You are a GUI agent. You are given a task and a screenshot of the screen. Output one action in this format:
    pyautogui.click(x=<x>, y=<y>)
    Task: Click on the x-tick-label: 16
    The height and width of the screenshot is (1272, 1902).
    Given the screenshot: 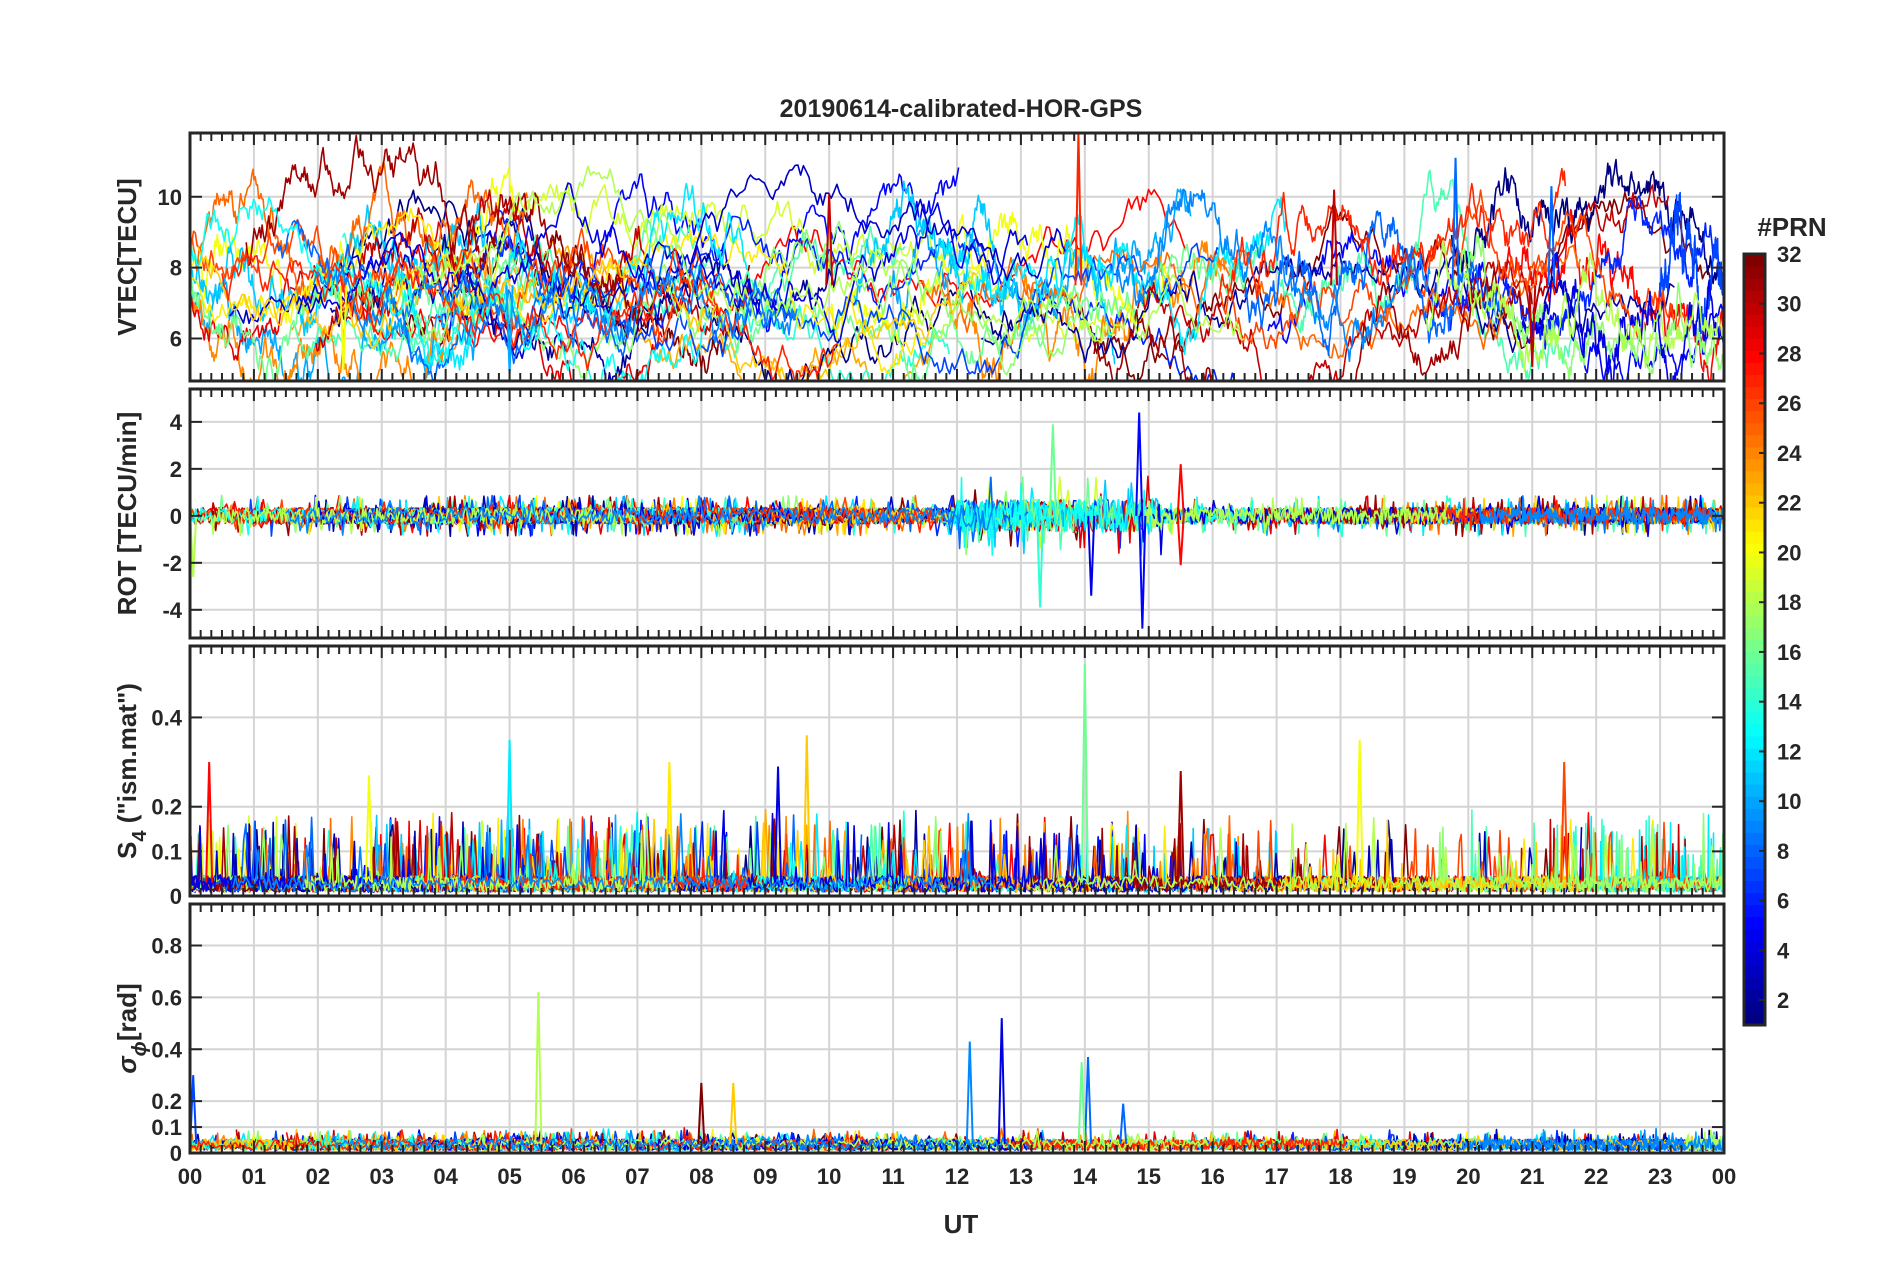 What is the action you would take?
    pyautogui.click(x=1212, y=1176)
    